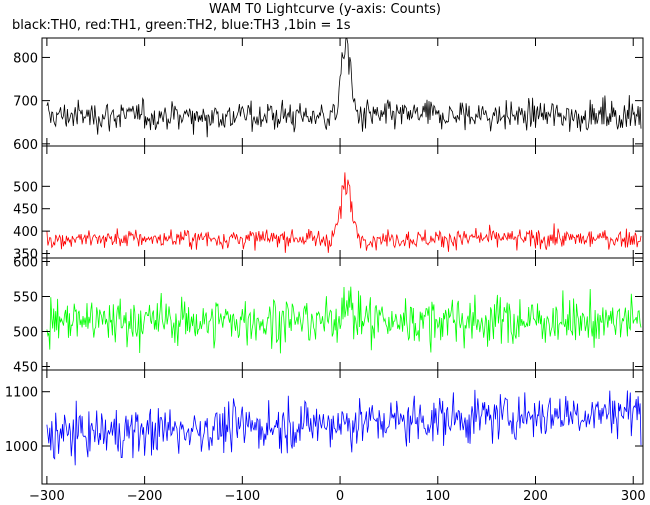 The image size is (650, 505). I want to click on x-tick-label: 300, so click(633, 496).